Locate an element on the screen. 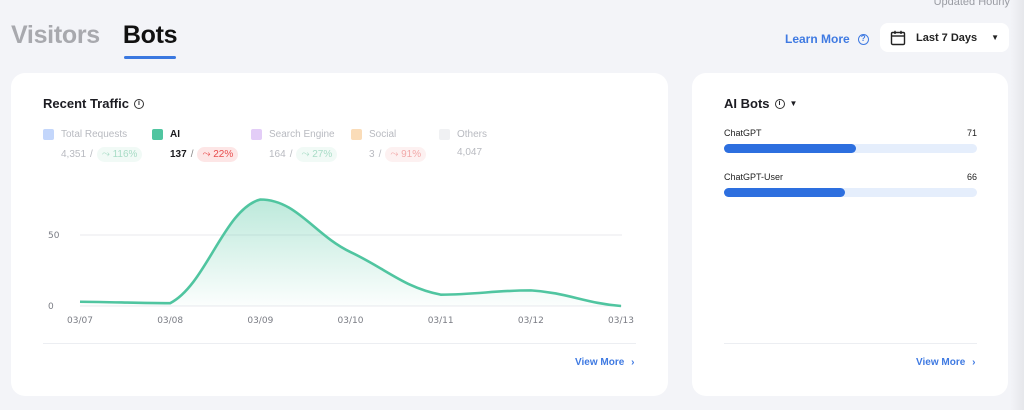 The image size is (1024, 410). legend-label: Social is located at coordinates (383, 134).